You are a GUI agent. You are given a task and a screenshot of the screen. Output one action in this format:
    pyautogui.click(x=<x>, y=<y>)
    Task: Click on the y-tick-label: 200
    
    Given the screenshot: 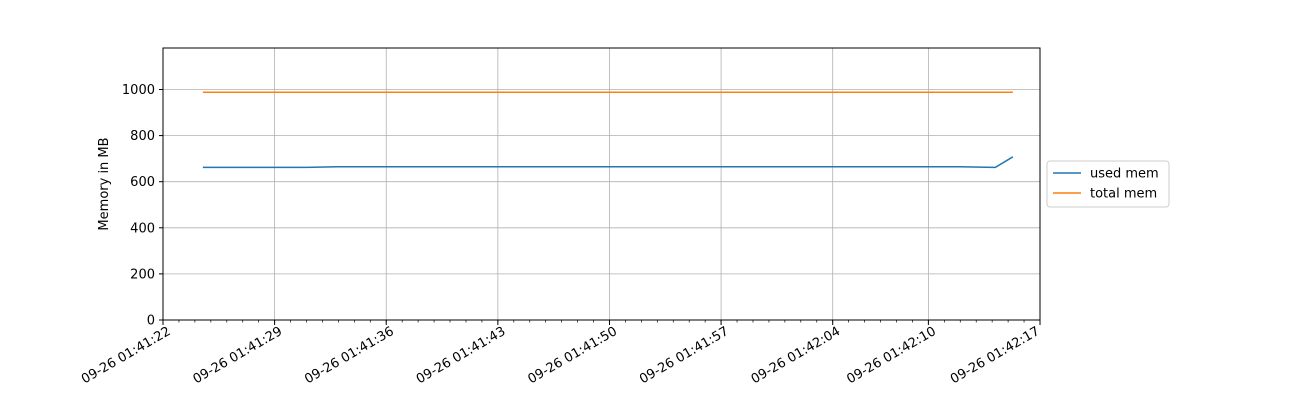 What is the action you would take?
    pyautogui.click(x=142, y=274)
    